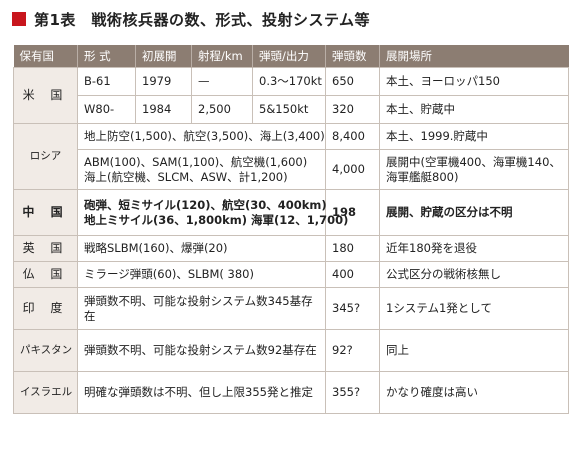 Image resolution: width=580 pixels, height=471 pixels. What do you see at coordinates (201, 308) in the screenshot?
I see `cell-description: 弾頭数不明、可能な投射システム数345基存在` at bounding box center [201, 308].